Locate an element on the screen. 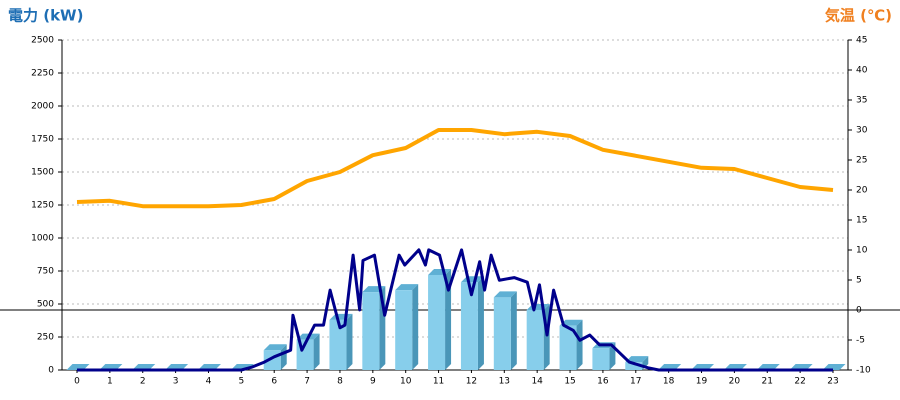 The image size is (900, 400). y2-tick-label: 35 is located at coordinates (861, 101).